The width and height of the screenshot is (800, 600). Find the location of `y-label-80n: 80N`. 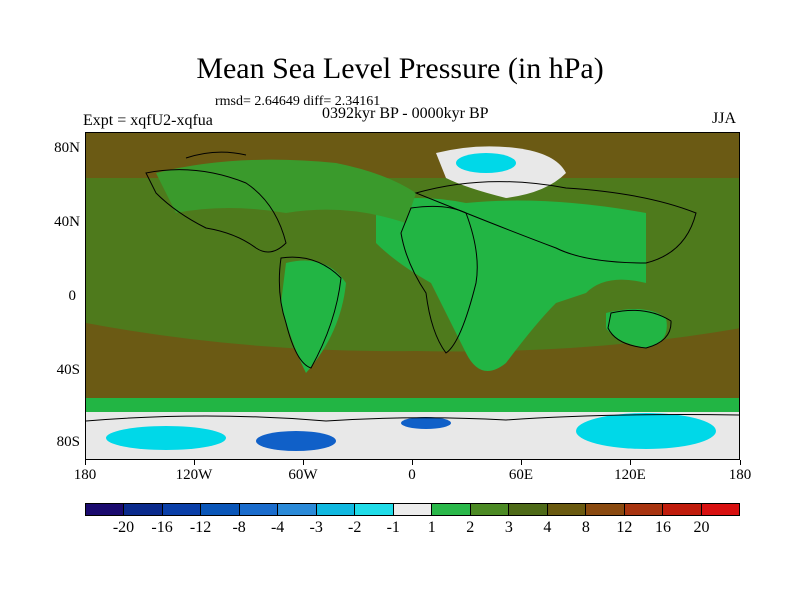

y-label-80n: 80N is located at coordinates (67, 148).